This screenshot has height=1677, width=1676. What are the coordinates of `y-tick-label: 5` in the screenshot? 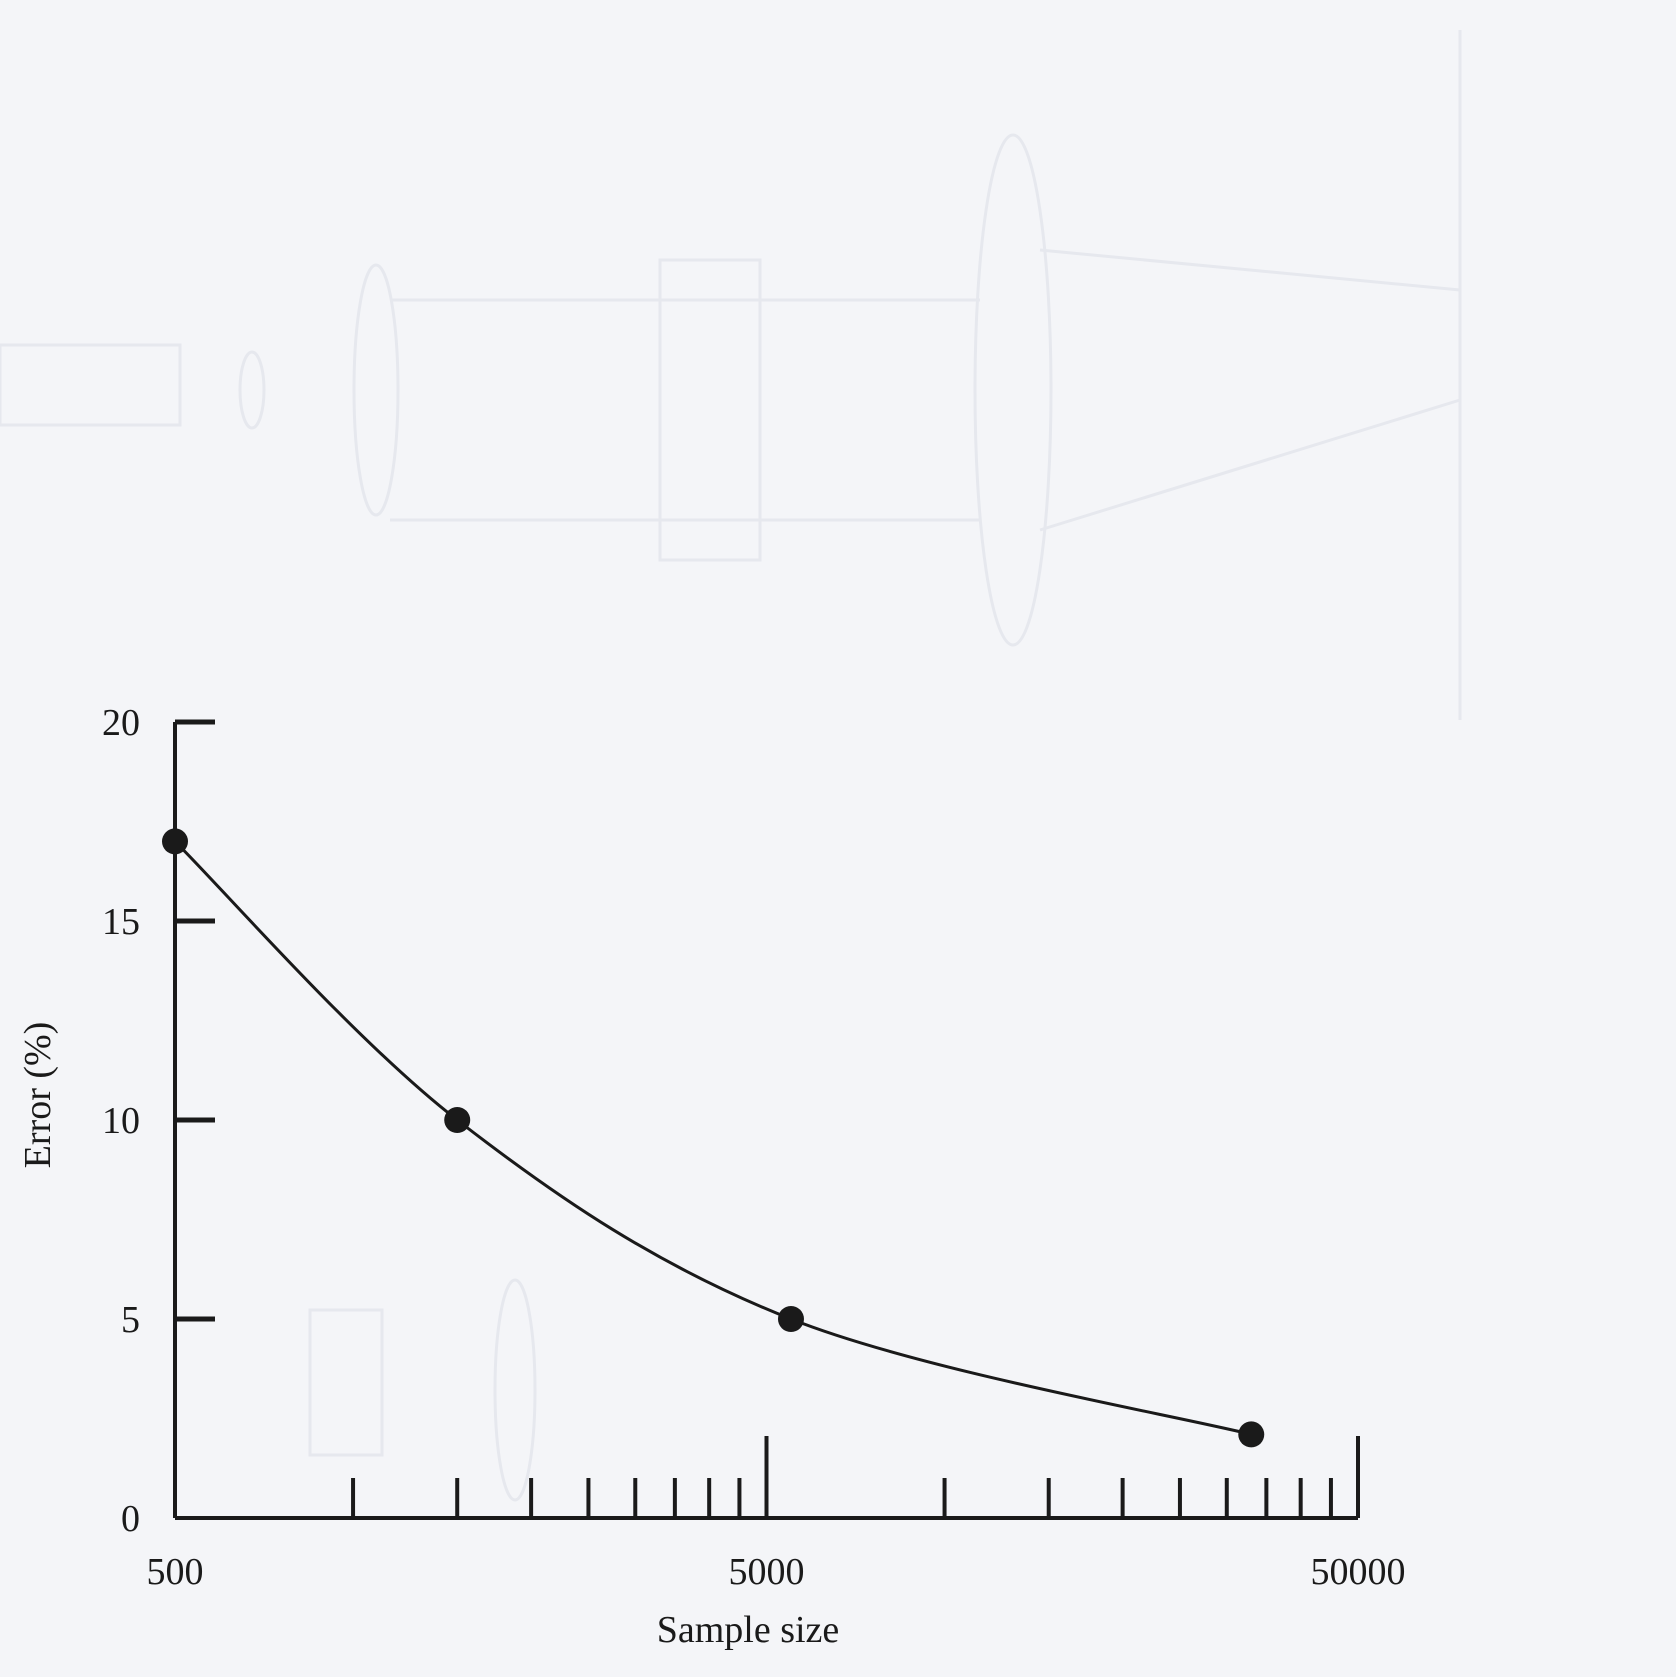 It's located at (130, 1320).